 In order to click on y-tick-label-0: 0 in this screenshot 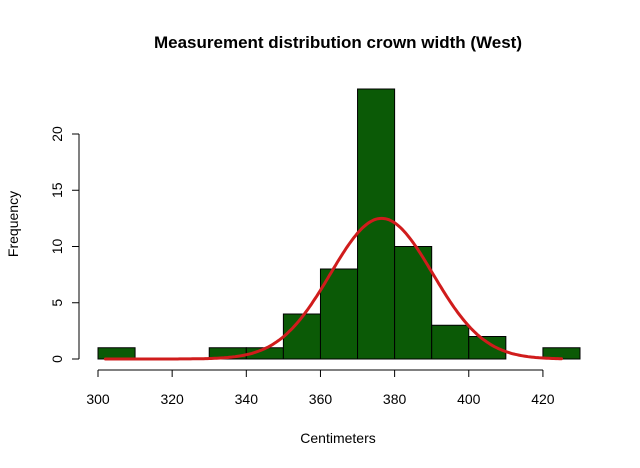, I will do `click(57, 359)`.